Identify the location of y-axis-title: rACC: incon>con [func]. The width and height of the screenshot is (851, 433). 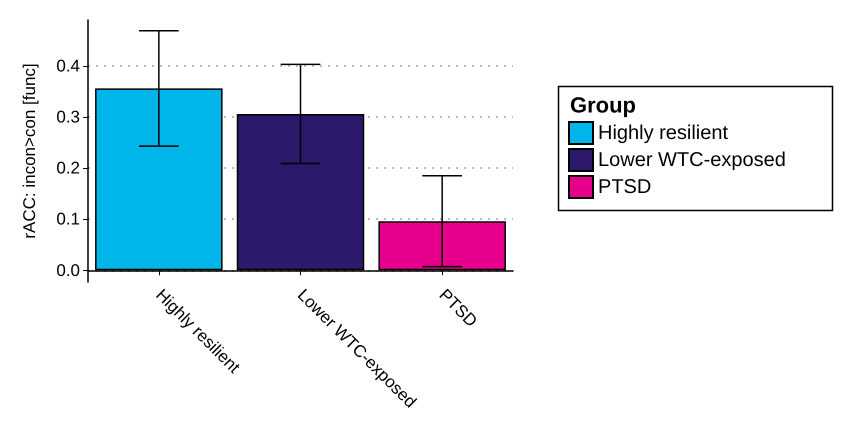
(29, 151).